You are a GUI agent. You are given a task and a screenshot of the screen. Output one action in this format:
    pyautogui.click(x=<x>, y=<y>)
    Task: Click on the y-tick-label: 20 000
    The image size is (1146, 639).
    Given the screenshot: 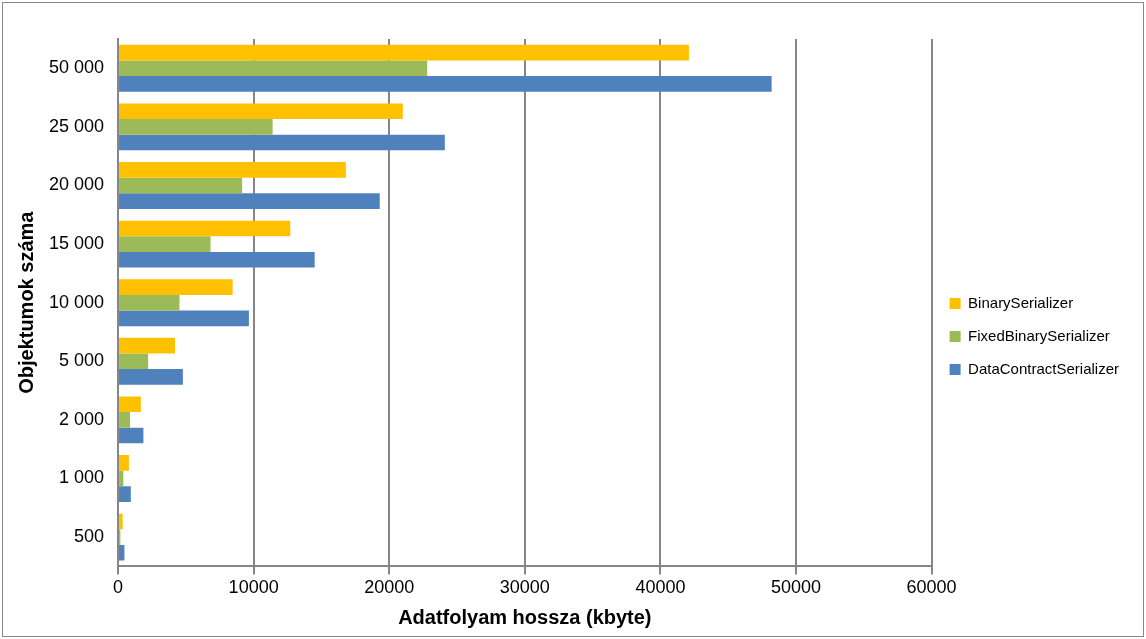 What is the action you would take?
    pyautogui.click(x=76, y=184)
    